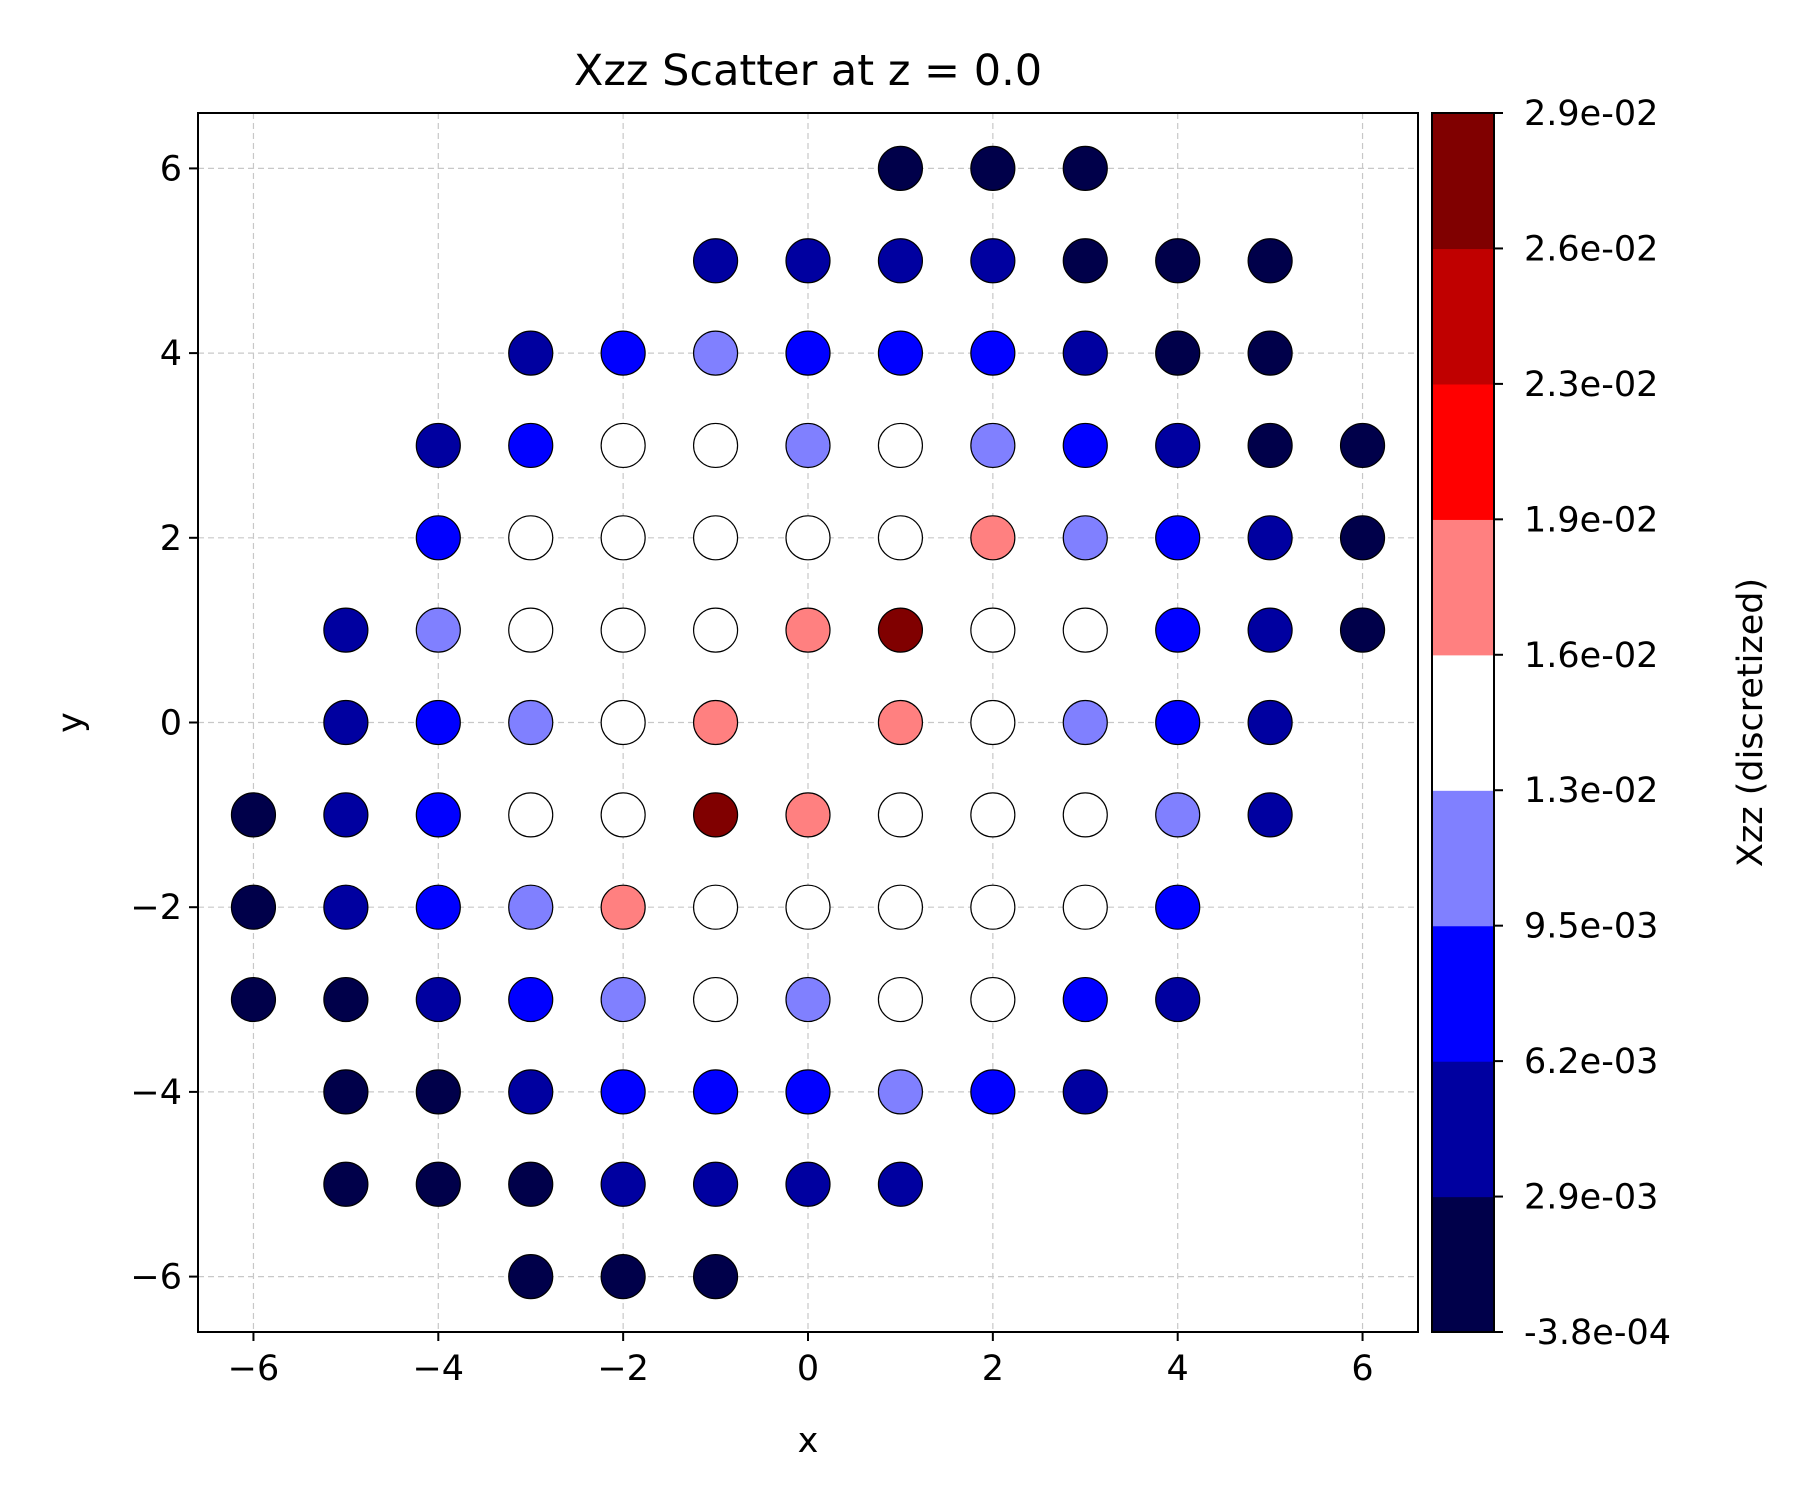 Image resolution: width=1800 pixels, height=1505 pixels. What do you see at coordinates (1591, 1198) in the screenshot?
I see `colorbar-tick-label: 2.9e-03` at bounding box center [1591, 1198].